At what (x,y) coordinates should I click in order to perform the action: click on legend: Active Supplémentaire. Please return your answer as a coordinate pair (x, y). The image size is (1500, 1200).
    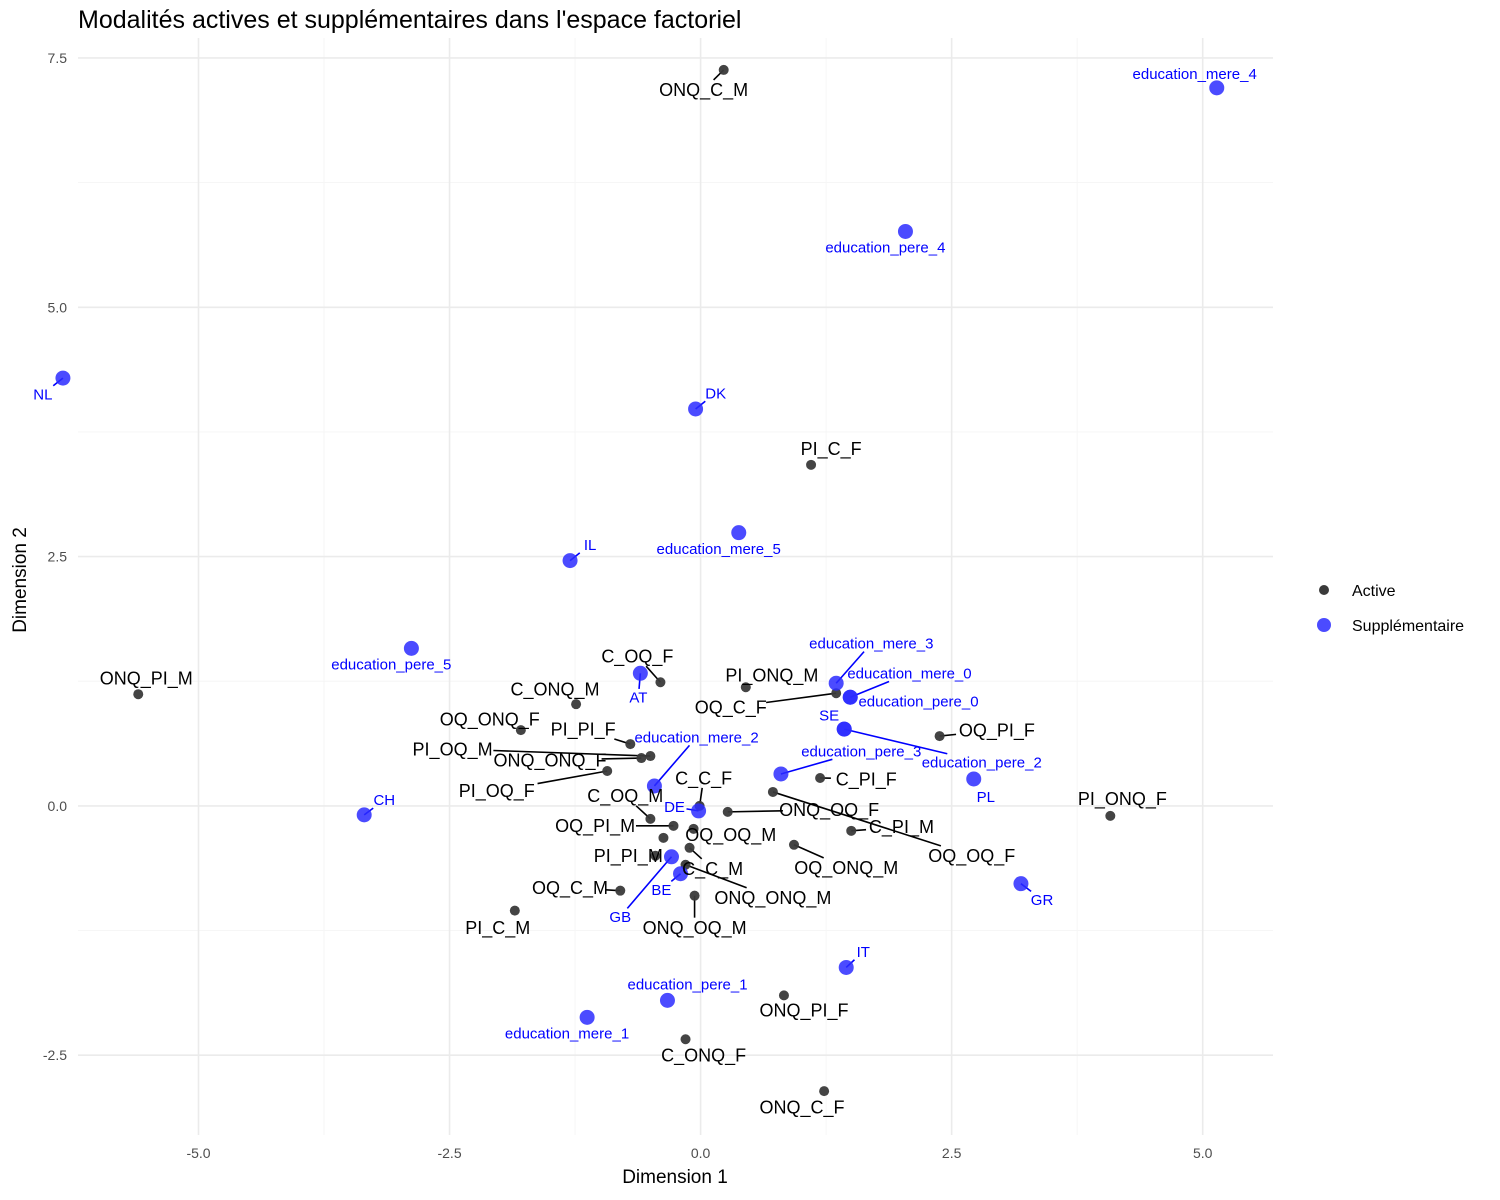
    Looking at the image, I should click on (1390, 609).